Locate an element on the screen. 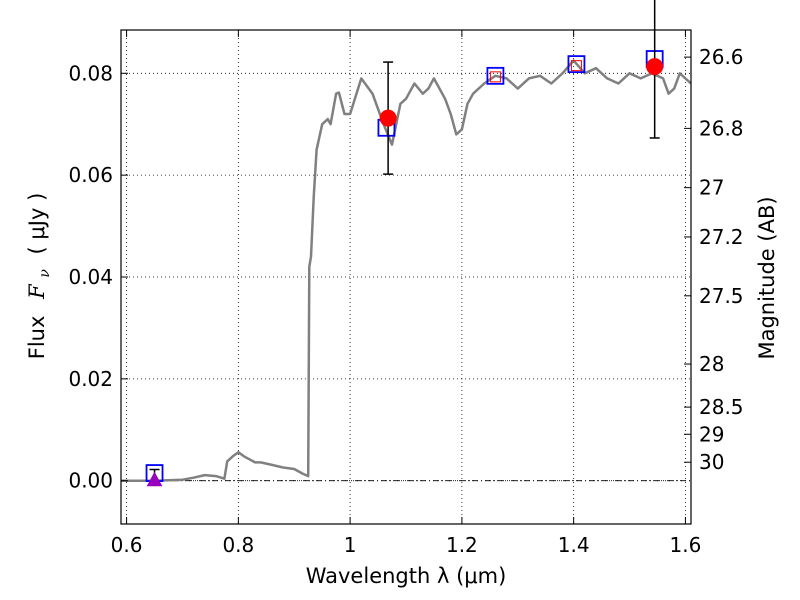 The width and height of the screenshot is (800, 600). y2-tick-label: 27 is located at coordinates (711, 188).